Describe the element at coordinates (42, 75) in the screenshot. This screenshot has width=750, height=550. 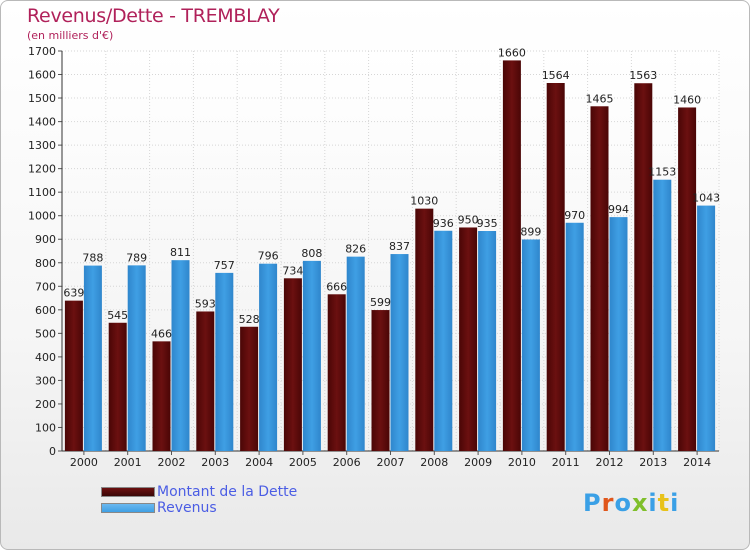
I see `y-tick-label: 1600` at that location.